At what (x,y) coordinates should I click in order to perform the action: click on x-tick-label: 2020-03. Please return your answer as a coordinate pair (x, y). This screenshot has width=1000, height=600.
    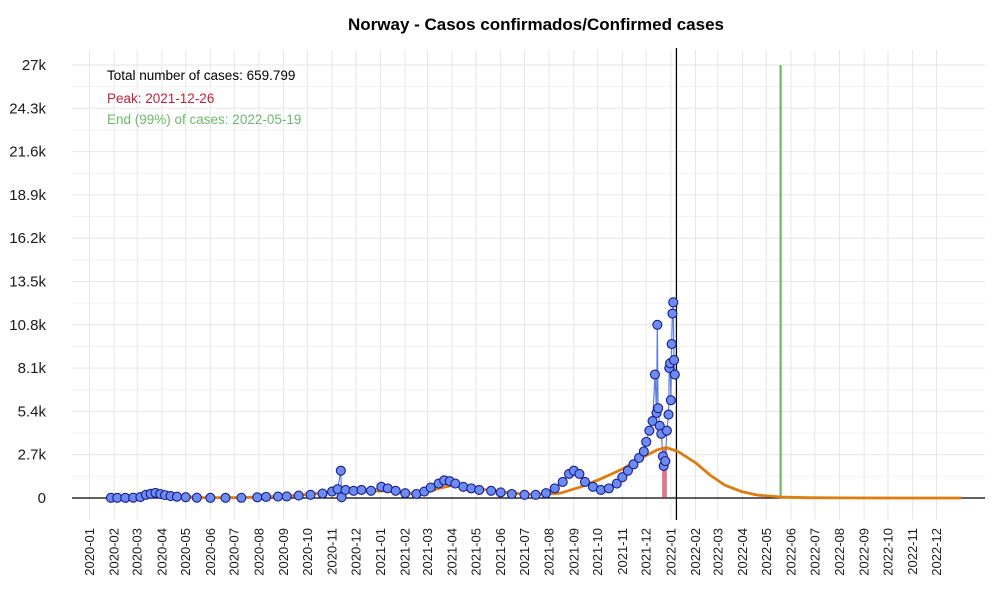
    Looking at the image, I should click on (137, 552).